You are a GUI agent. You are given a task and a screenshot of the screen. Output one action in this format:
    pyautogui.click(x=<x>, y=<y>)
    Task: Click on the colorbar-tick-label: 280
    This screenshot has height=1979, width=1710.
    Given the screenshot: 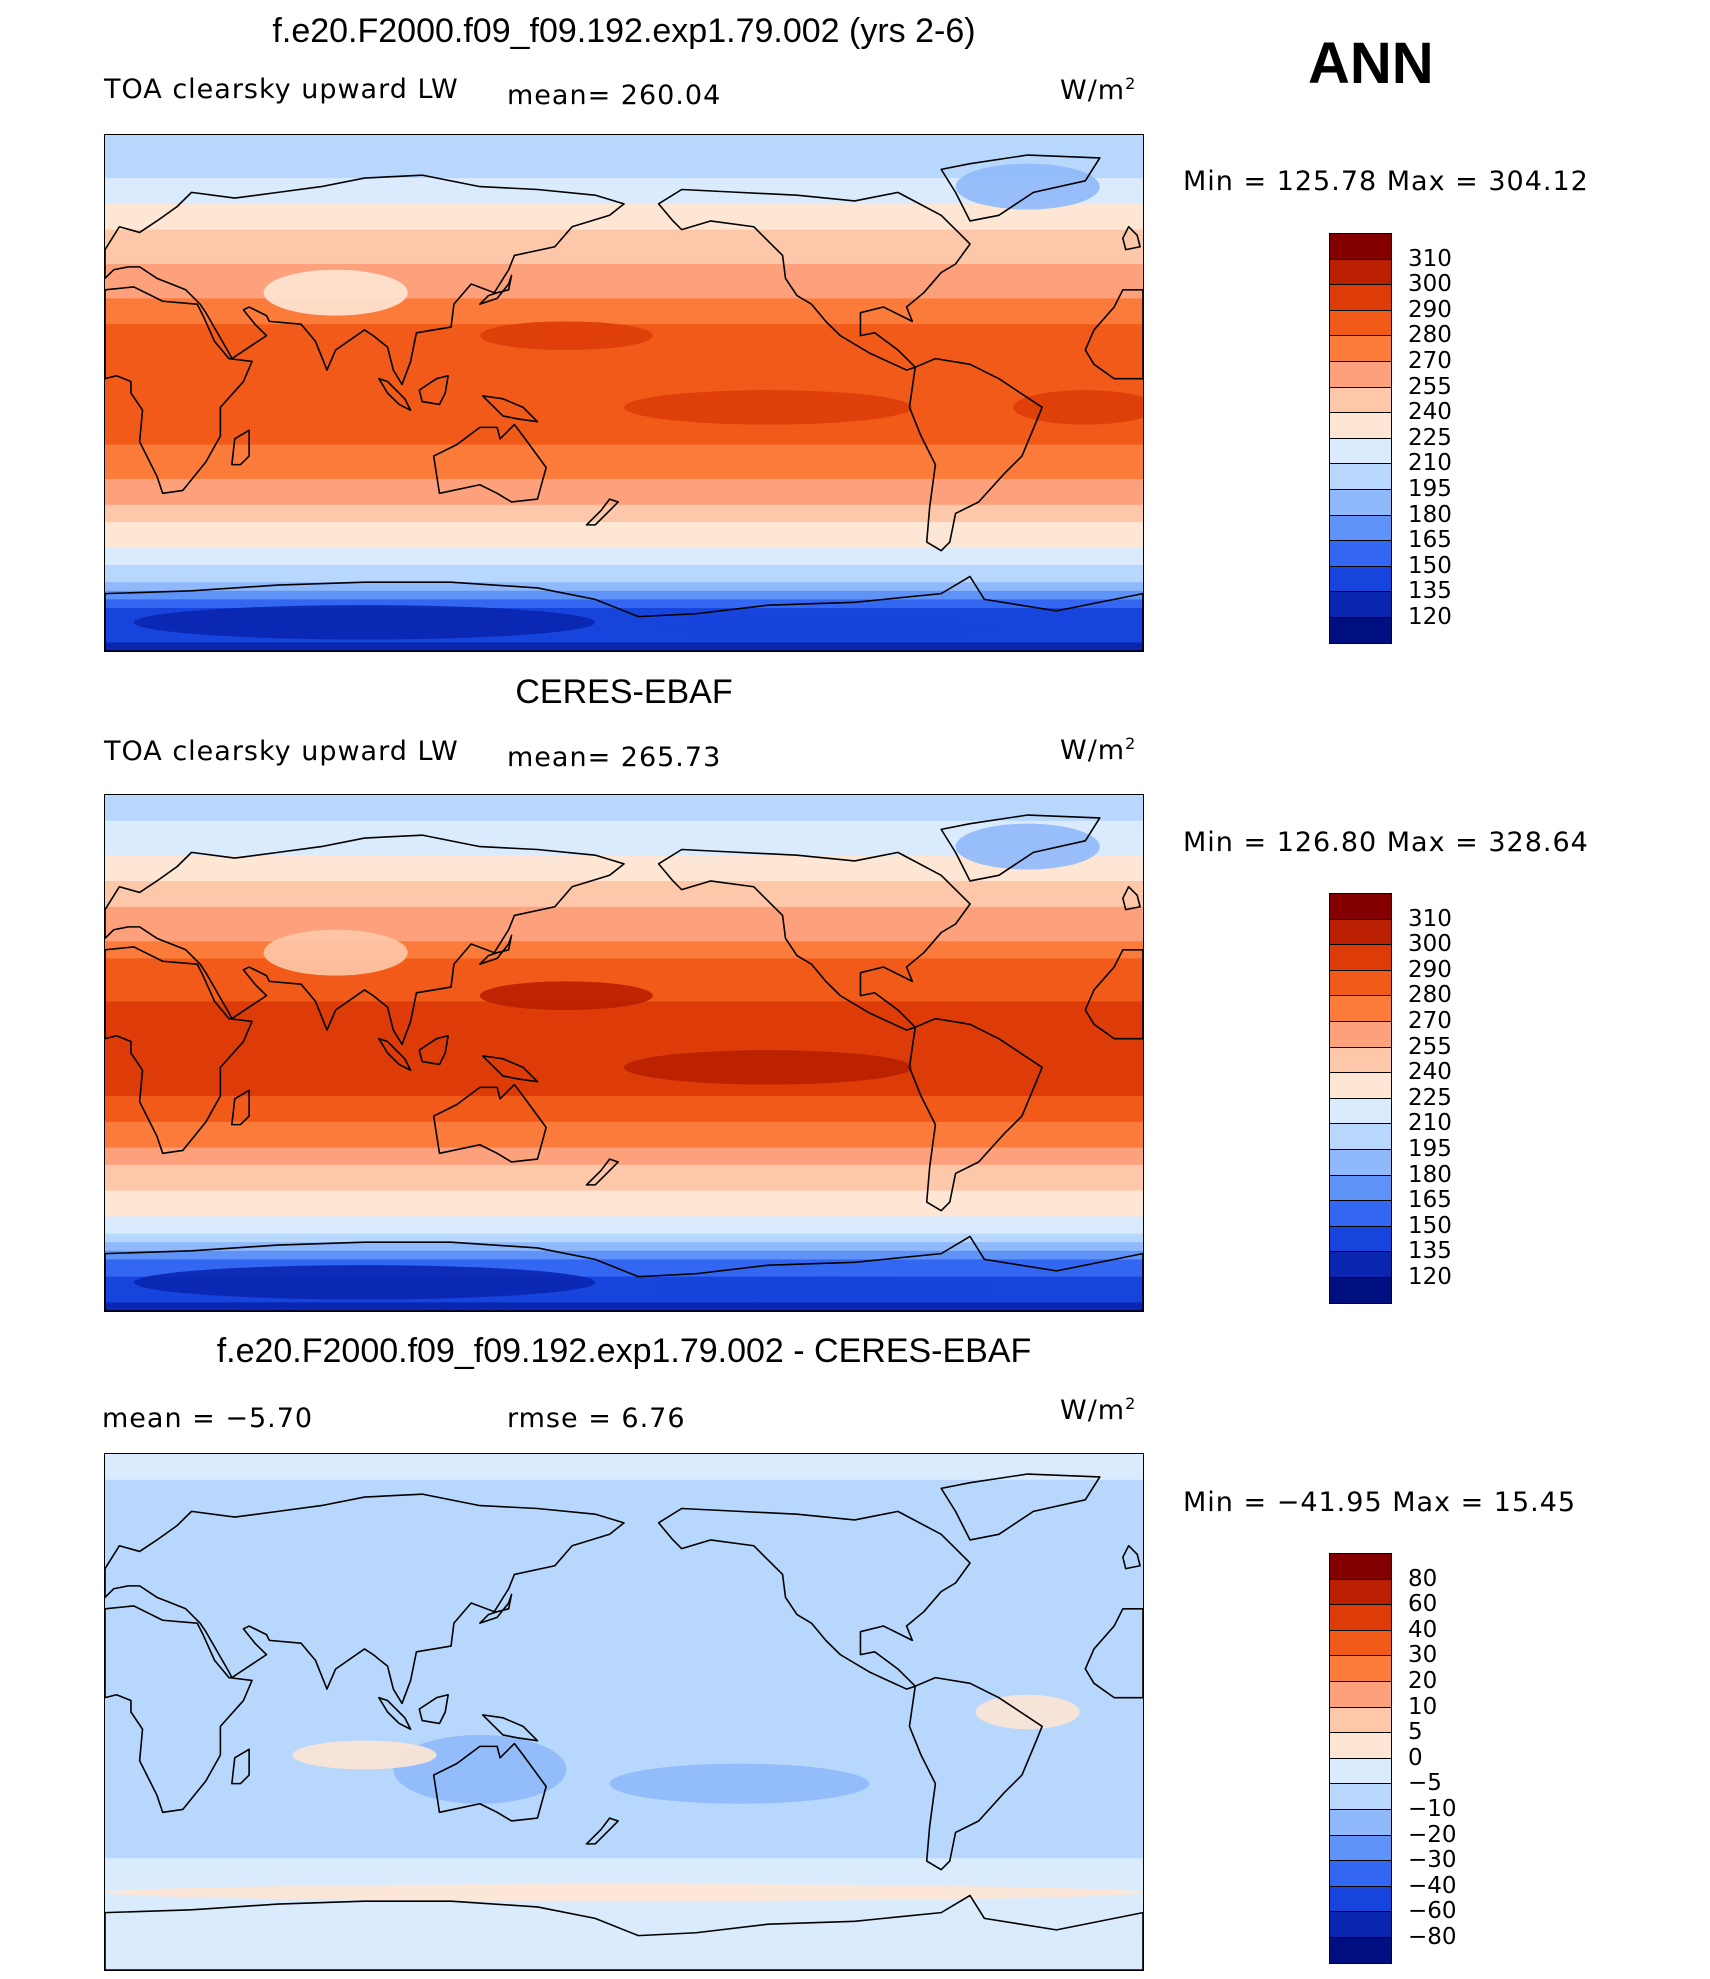 What is the action you would take?
    pyautogui.click(x=1430, y=335)
    